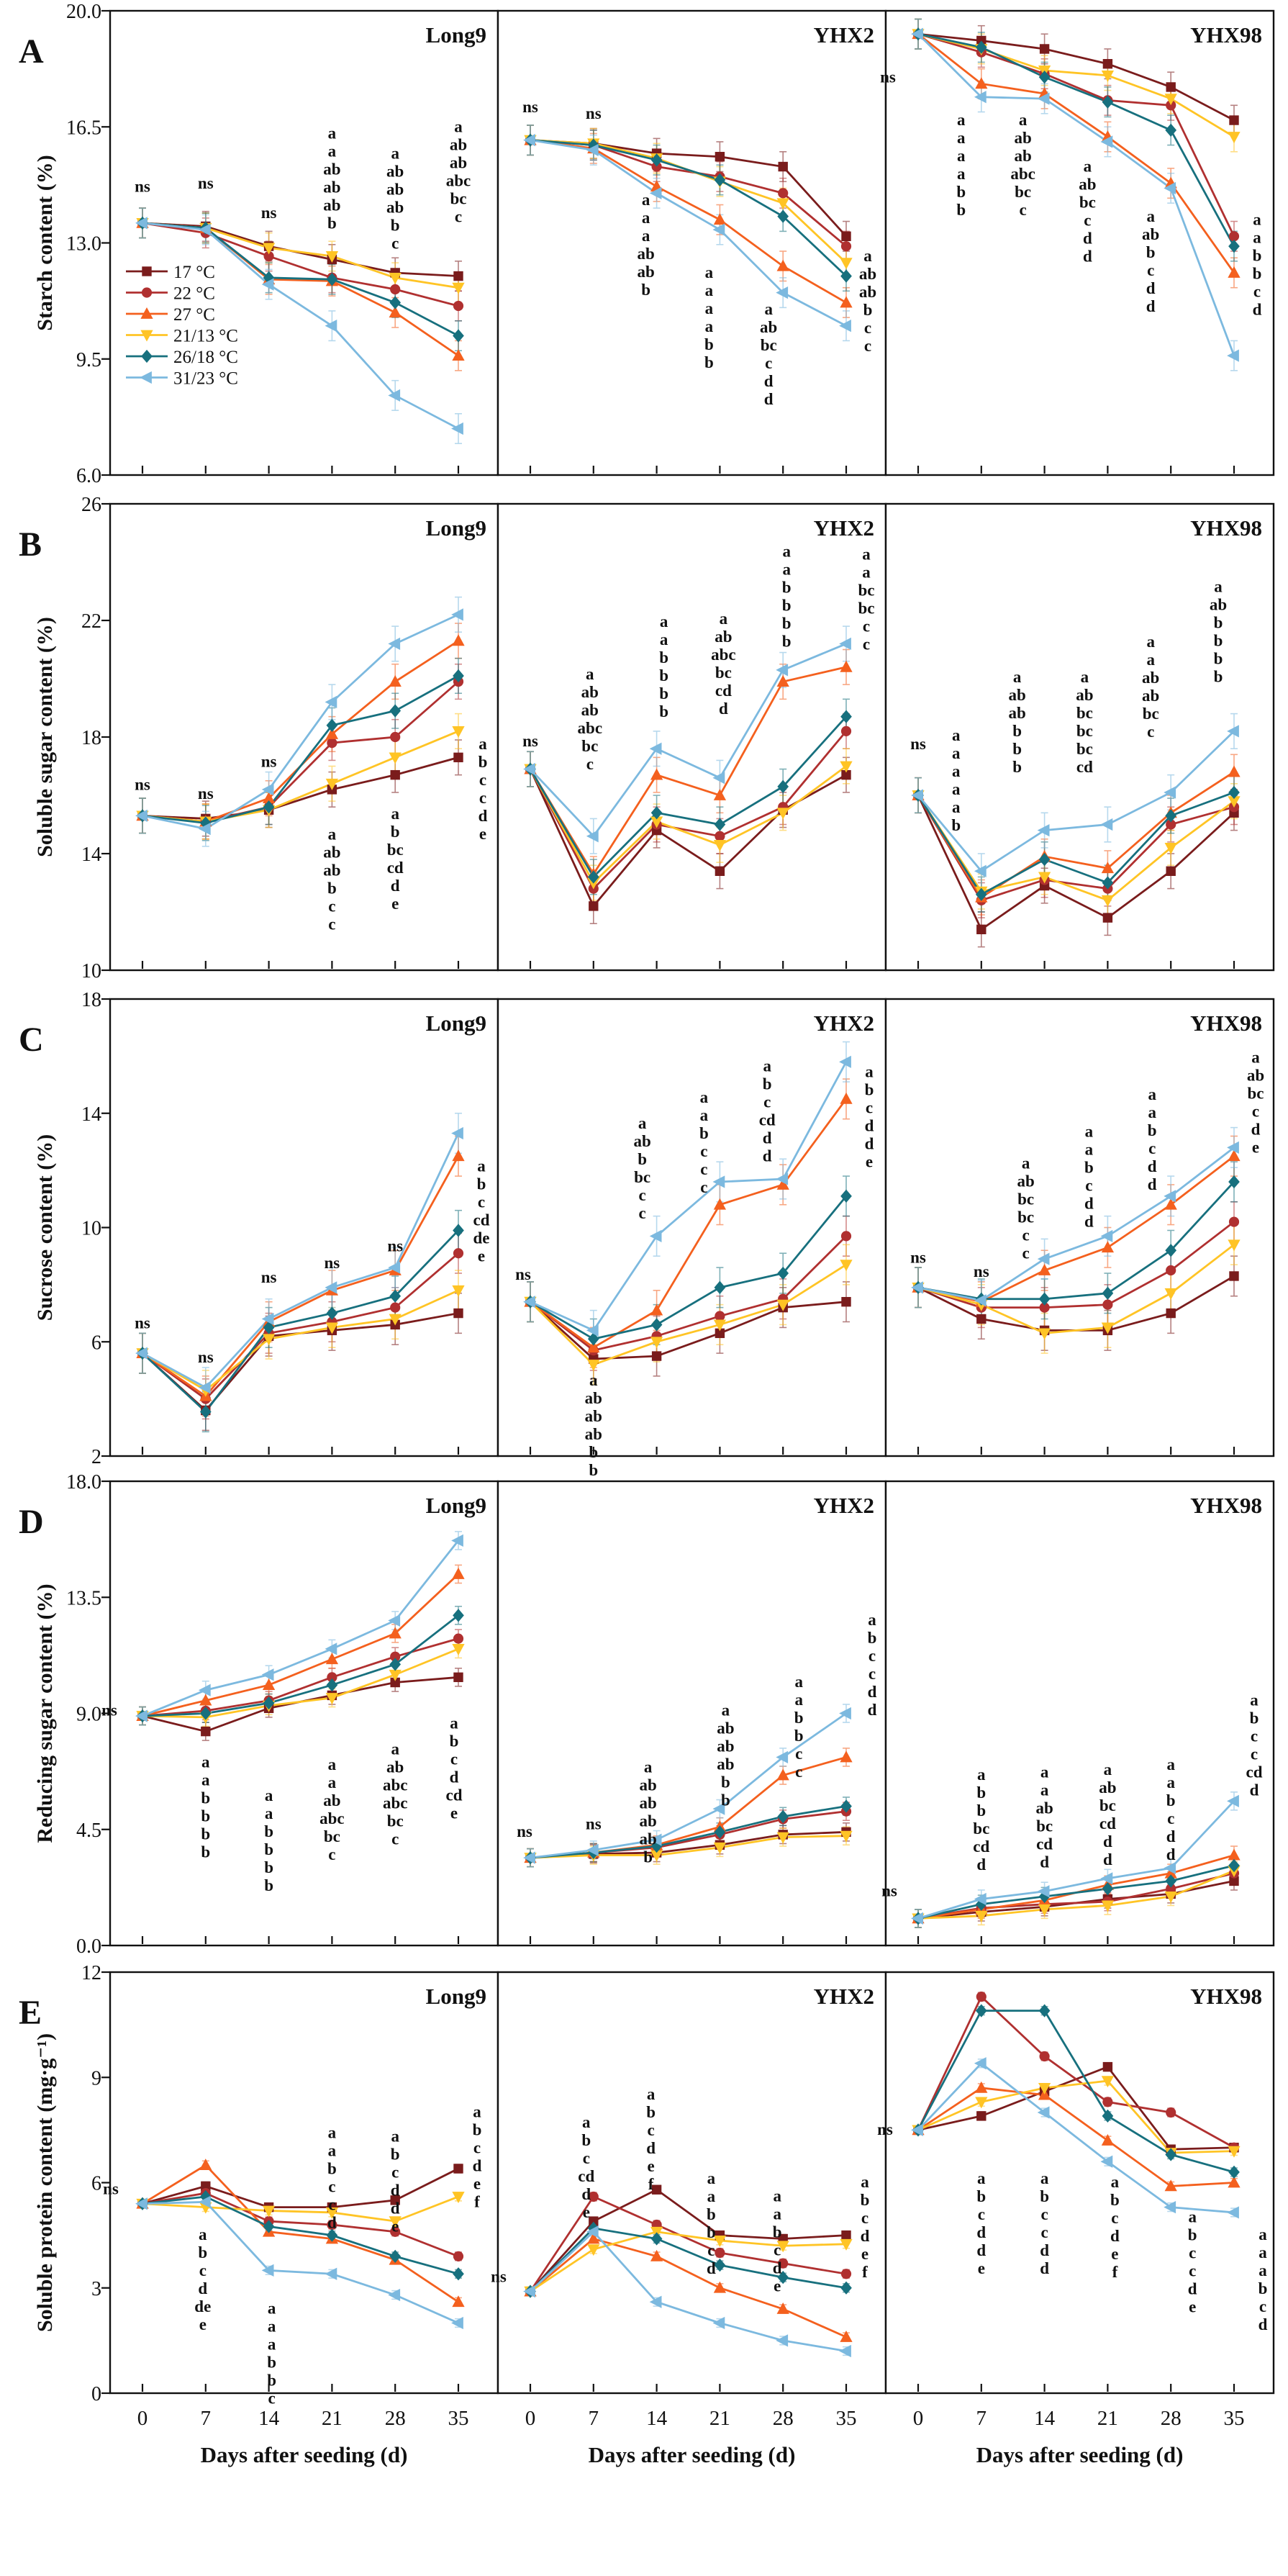 The image size is (1288, 2576). I want to click on sig-letter: cd, so click(481, 1220).